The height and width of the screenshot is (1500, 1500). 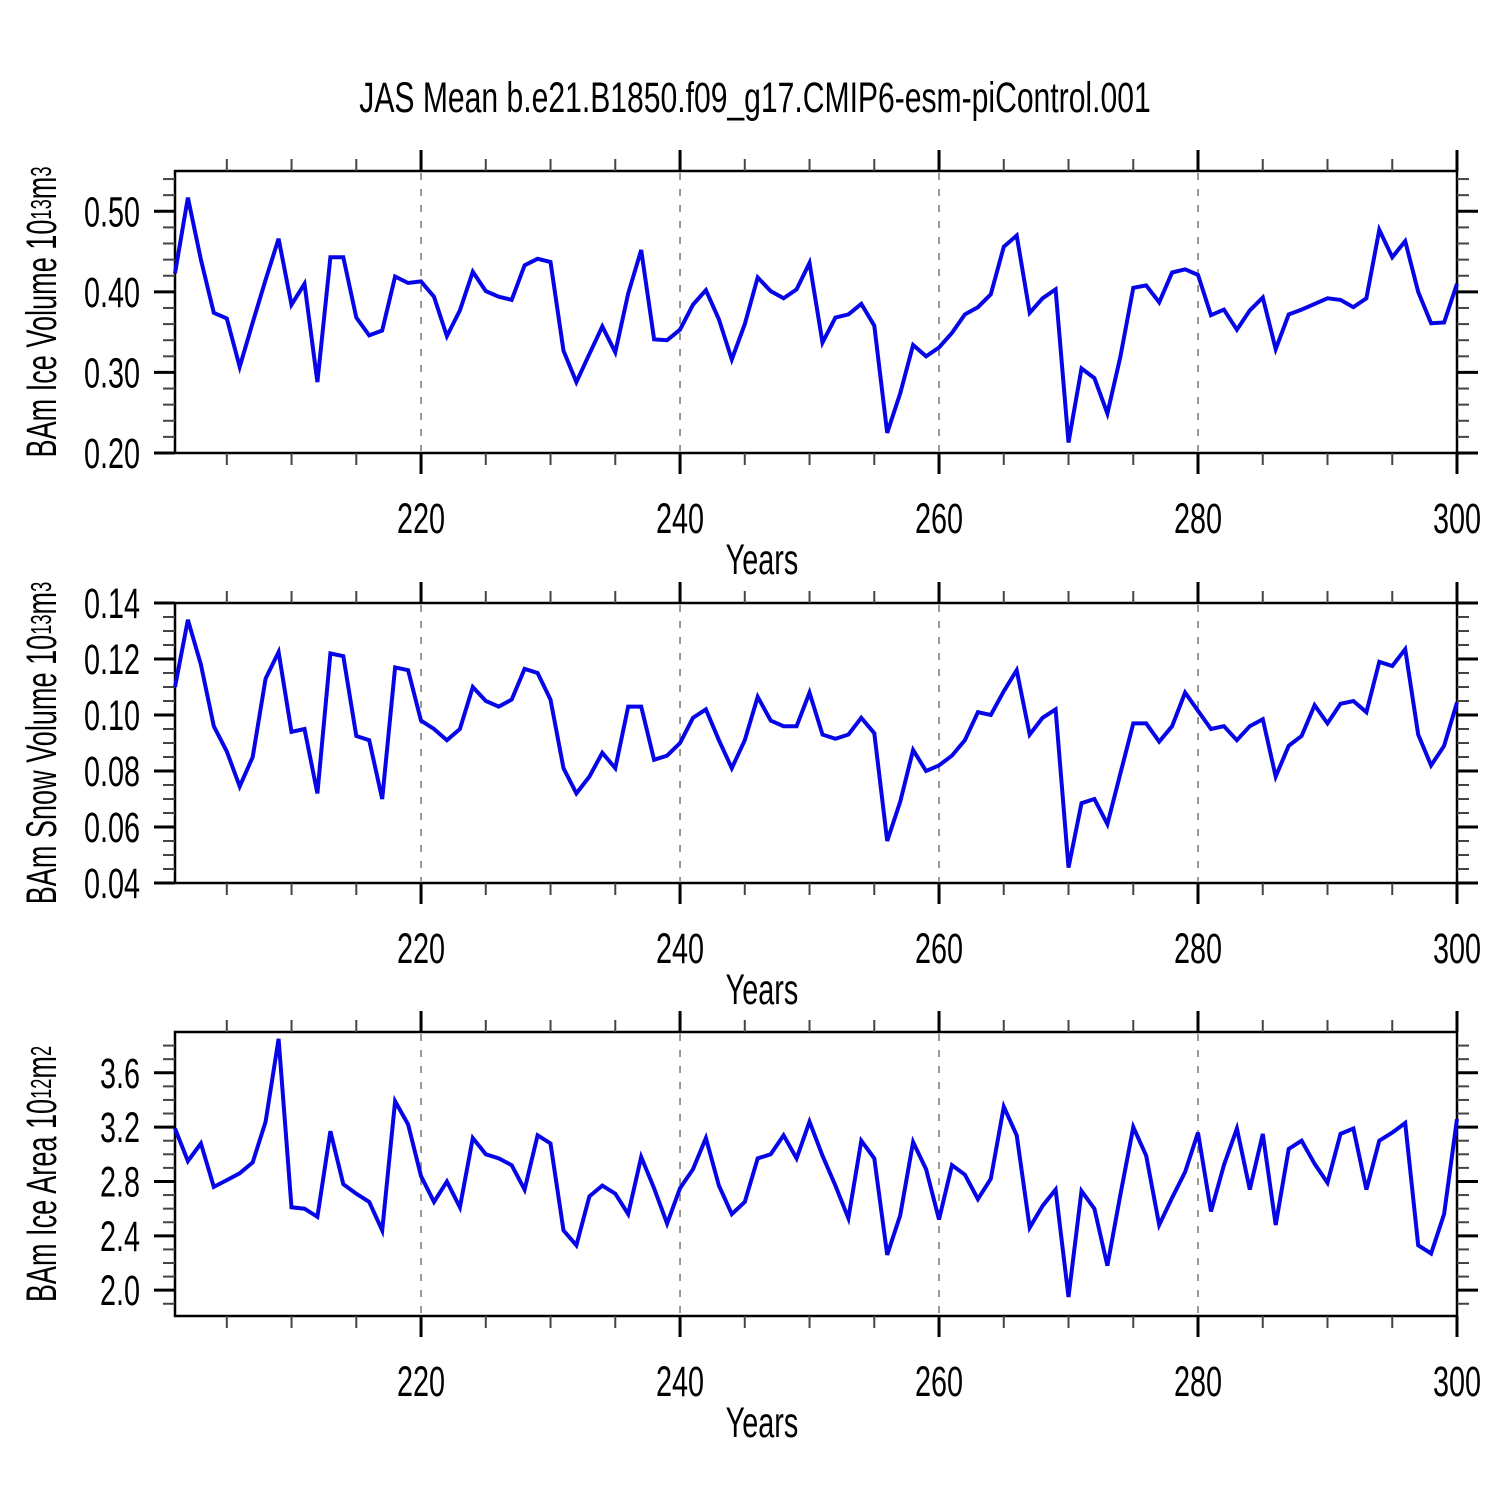 What do you see at coordinates (762, 989) in the screenshot?
I see `x-axis-title-panel2: Years` at bounding box center [762, 989].